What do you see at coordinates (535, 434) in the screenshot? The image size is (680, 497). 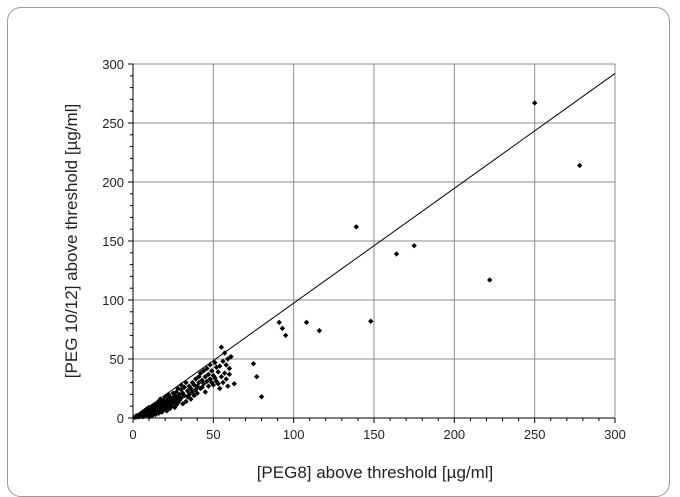 I see `x-tick-label: 250` at bounding box center [535, 434].